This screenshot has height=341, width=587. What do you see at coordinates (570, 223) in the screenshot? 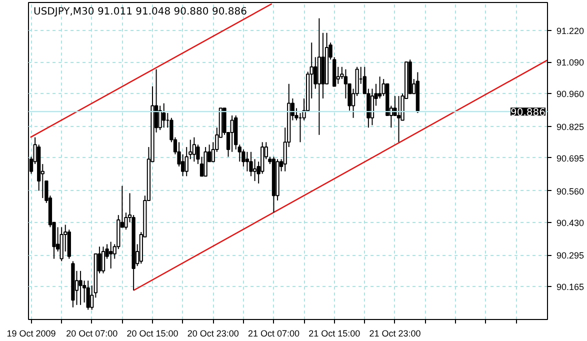
I see `y-tick-label: 90.430` at bounding box center [570, 223].